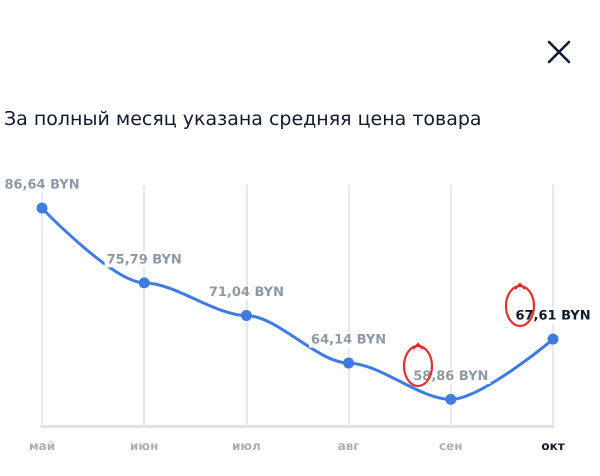 Image resolution: width=600 pixels, height=476 pixels. I want to click on x-tick-label: июл, so click(246, 446).